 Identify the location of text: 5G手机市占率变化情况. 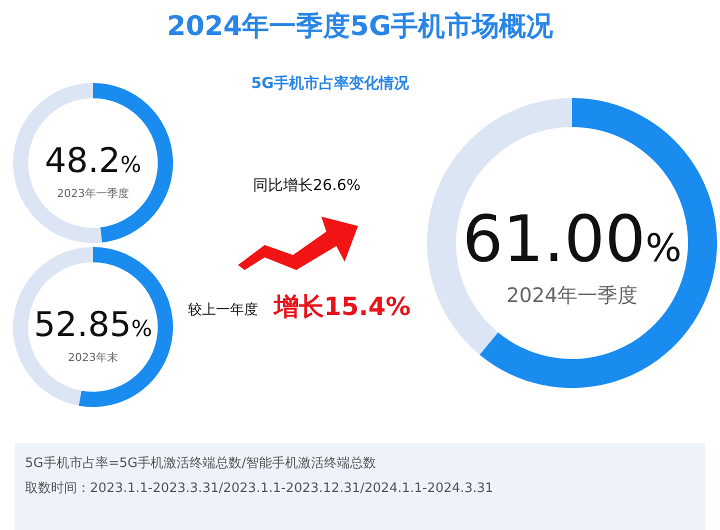
(330, 83).